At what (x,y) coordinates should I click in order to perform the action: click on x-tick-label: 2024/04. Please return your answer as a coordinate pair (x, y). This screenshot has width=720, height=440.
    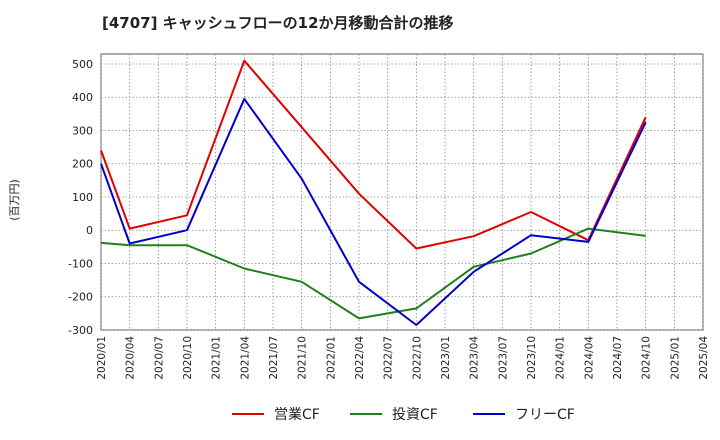
    Looking at the image, I should click on (589, 358).